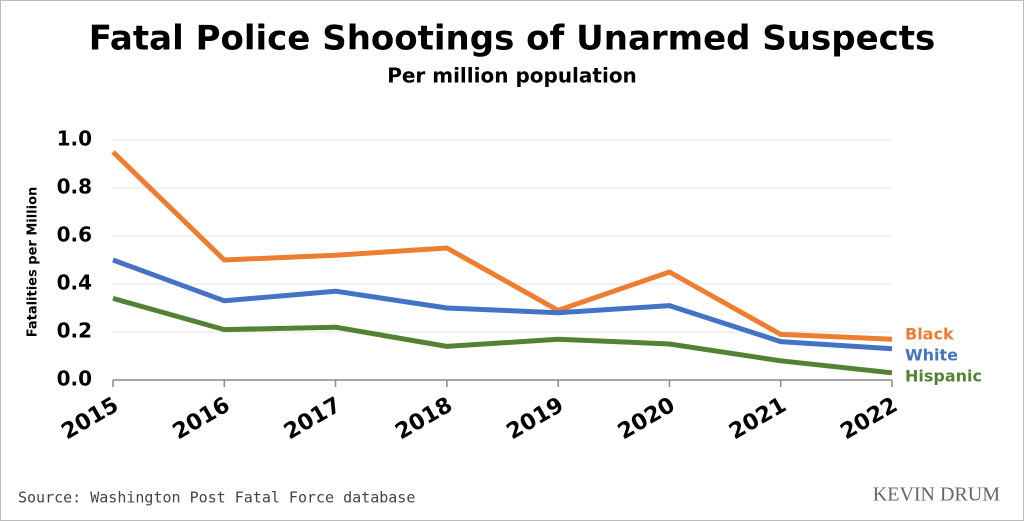  I want to click on legend-label: Black, so click(929, 334).